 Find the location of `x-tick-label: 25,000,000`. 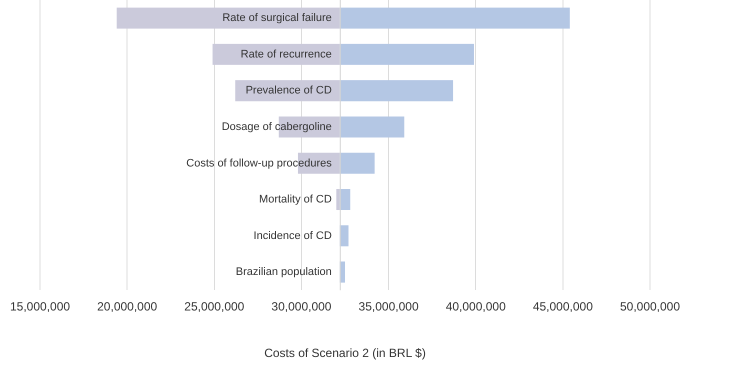

x-tick-label: 25,000,000 is located at coordinates (214, 307).